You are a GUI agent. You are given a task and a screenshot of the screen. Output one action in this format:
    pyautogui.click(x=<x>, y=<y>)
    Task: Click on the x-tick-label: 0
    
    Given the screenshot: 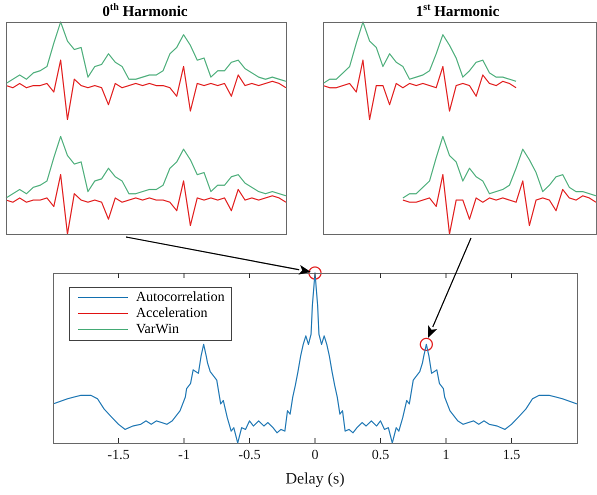 What is the action you would take?
    pyautogui.click(x=315, y=456)
    